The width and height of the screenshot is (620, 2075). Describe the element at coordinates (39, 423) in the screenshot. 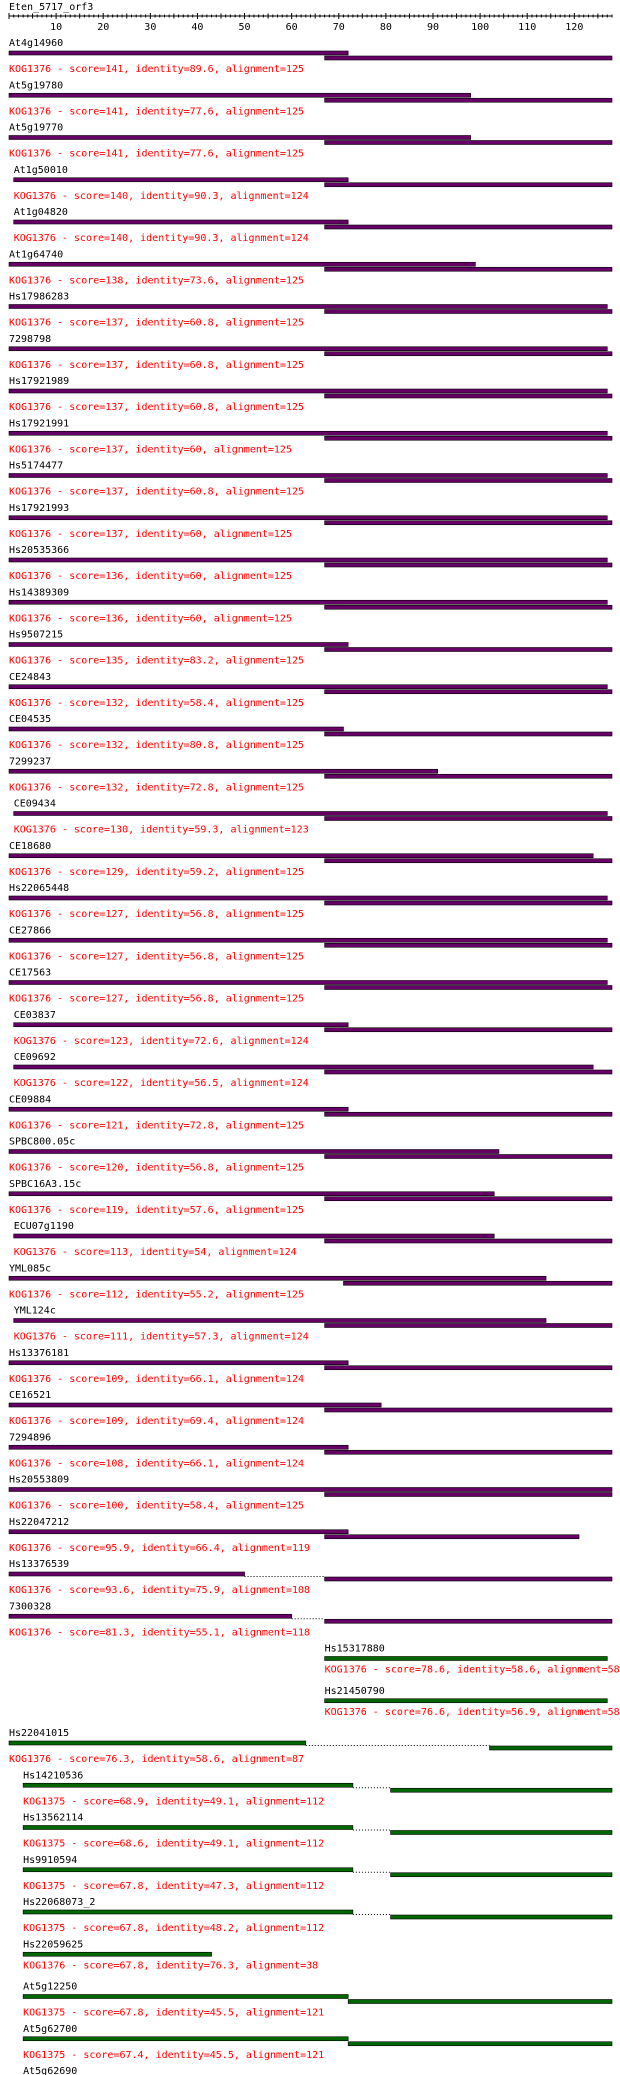

I see `hit-name: Hs17921991` at that location.